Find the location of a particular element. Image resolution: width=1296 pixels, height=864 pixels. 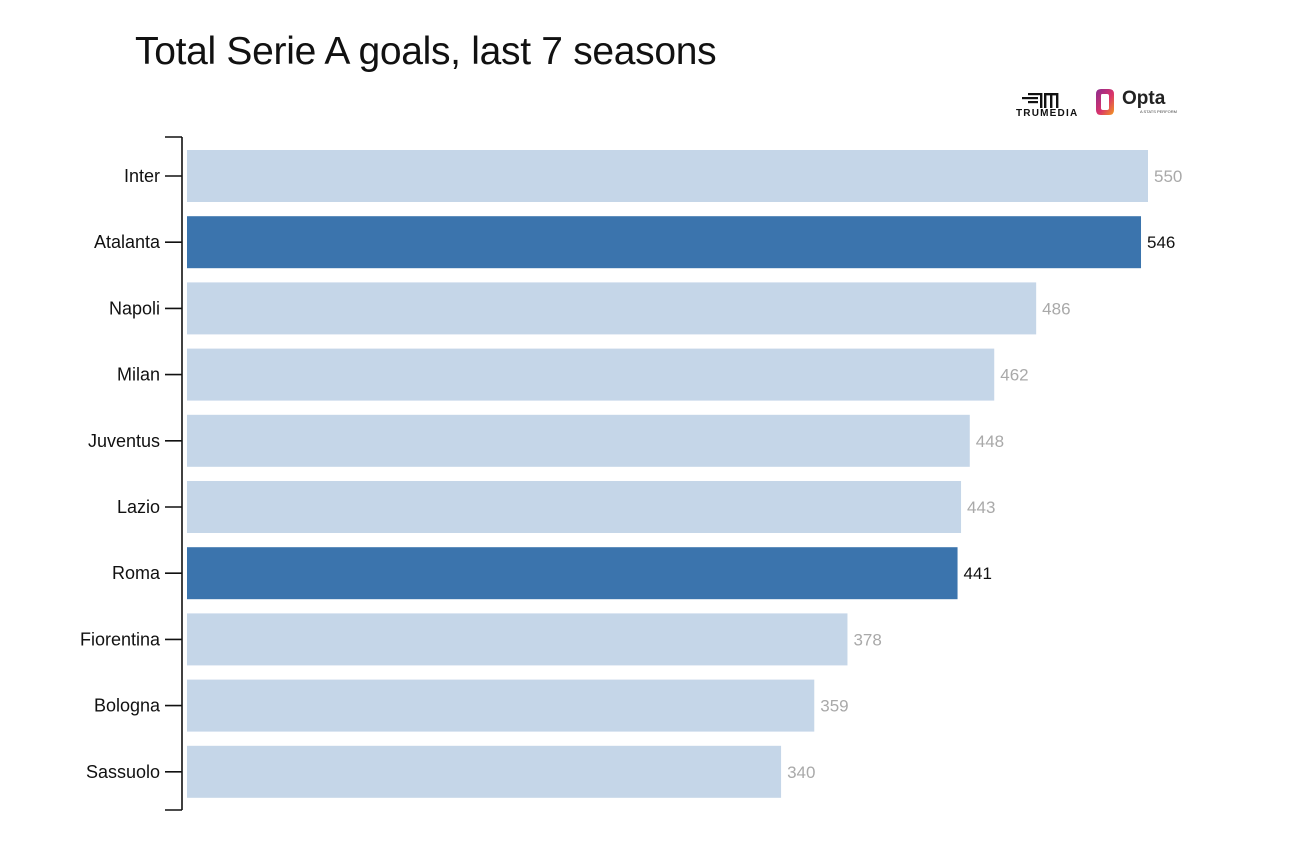

value-label-milan: 462 is located at coordinates (1014, 375).